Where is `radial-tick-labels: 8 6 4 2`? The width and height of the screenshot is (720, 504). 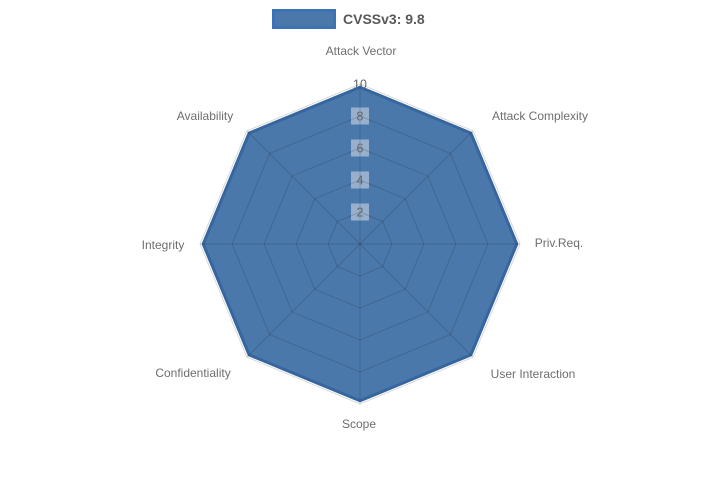 radial-tick-labels: 8 6 4 2 is located at coordinates (360, 165).